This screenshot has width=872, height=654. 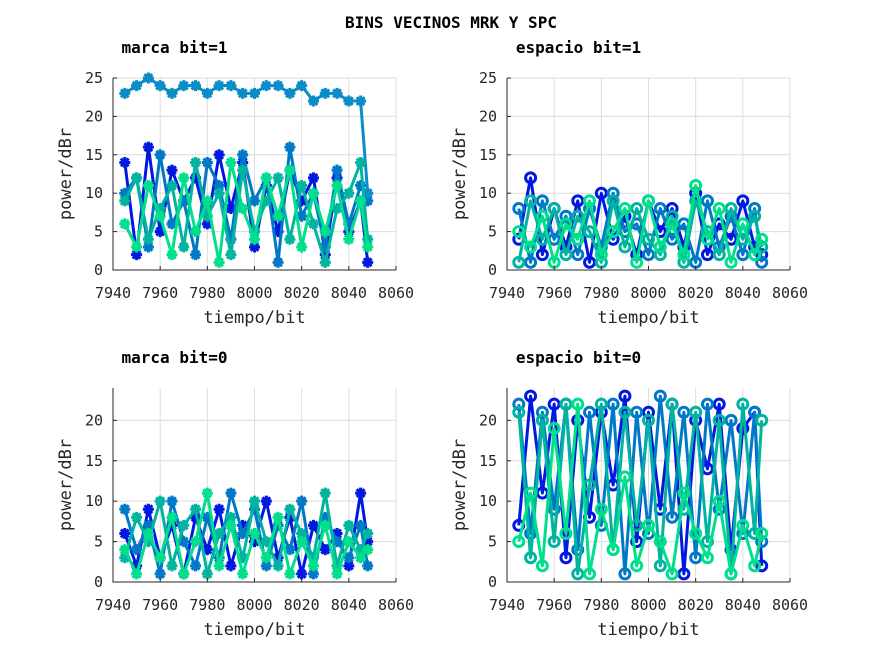 What do you see at coordinates (578, 357) in the screenshot?
I see `panel-title: espacio bit=0` at bounding box center [578, 357].